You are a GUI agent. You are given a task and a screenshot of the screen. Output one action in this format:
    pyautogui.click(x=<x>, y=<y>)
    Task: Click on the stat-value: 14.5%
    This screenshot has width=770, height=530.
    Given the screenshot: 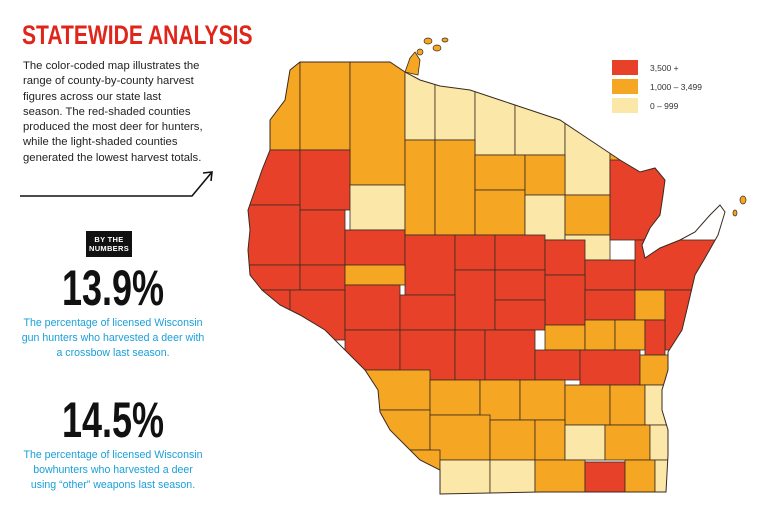 What is the action you would take?
    pyautogui.click(x=113, y=420)
    